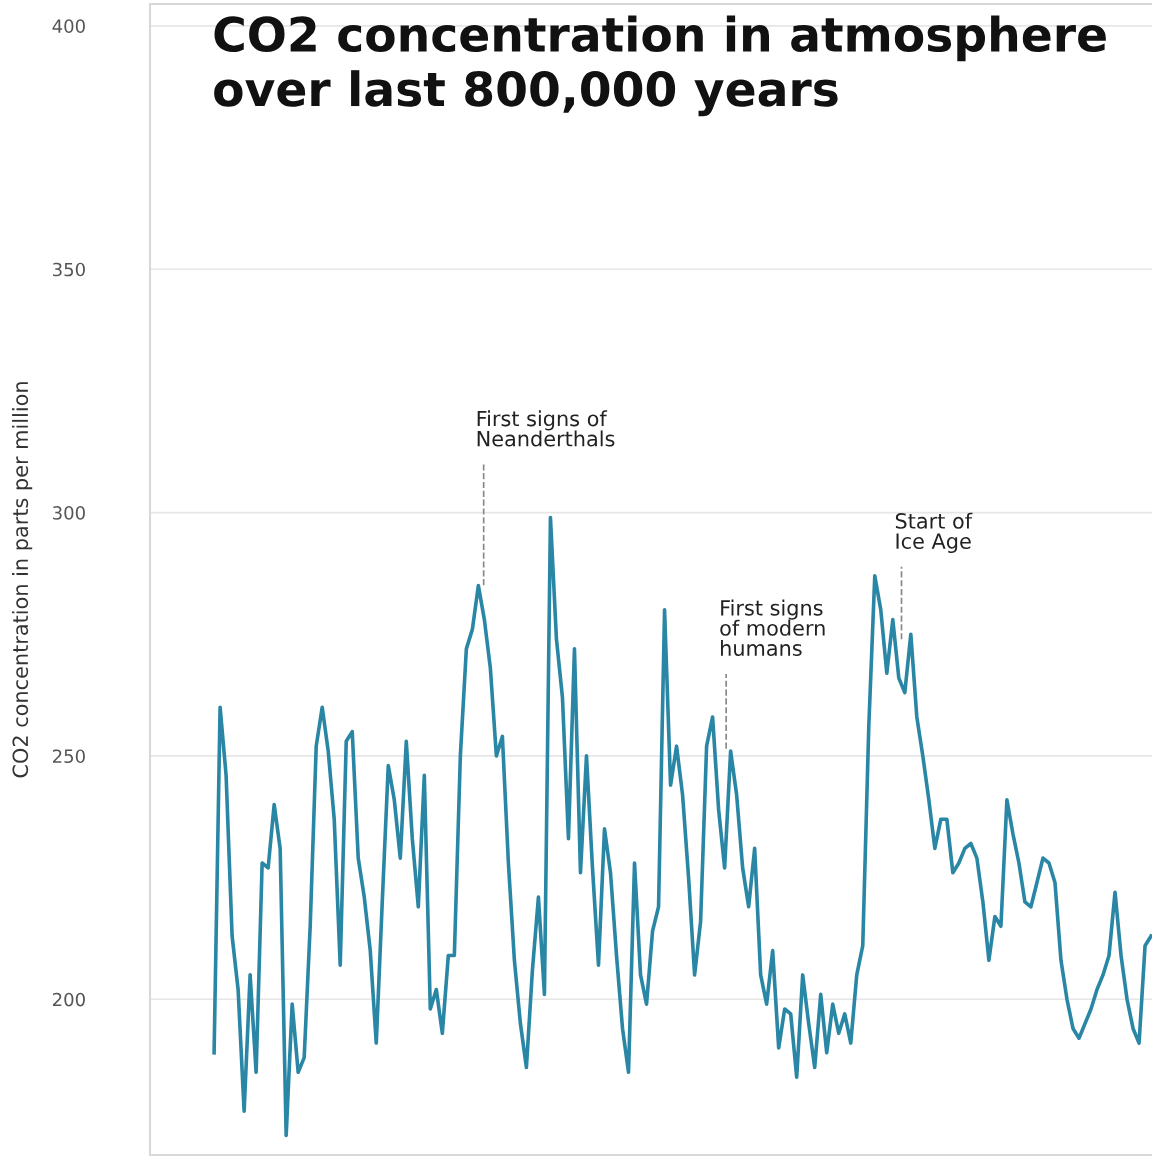 The width and height of the screenshot is (1152, 1159). Describe the element at coordinates (22, 580) in the screenshot. I see `y-axis-title: CO2 concentration in parts per million` at that location.